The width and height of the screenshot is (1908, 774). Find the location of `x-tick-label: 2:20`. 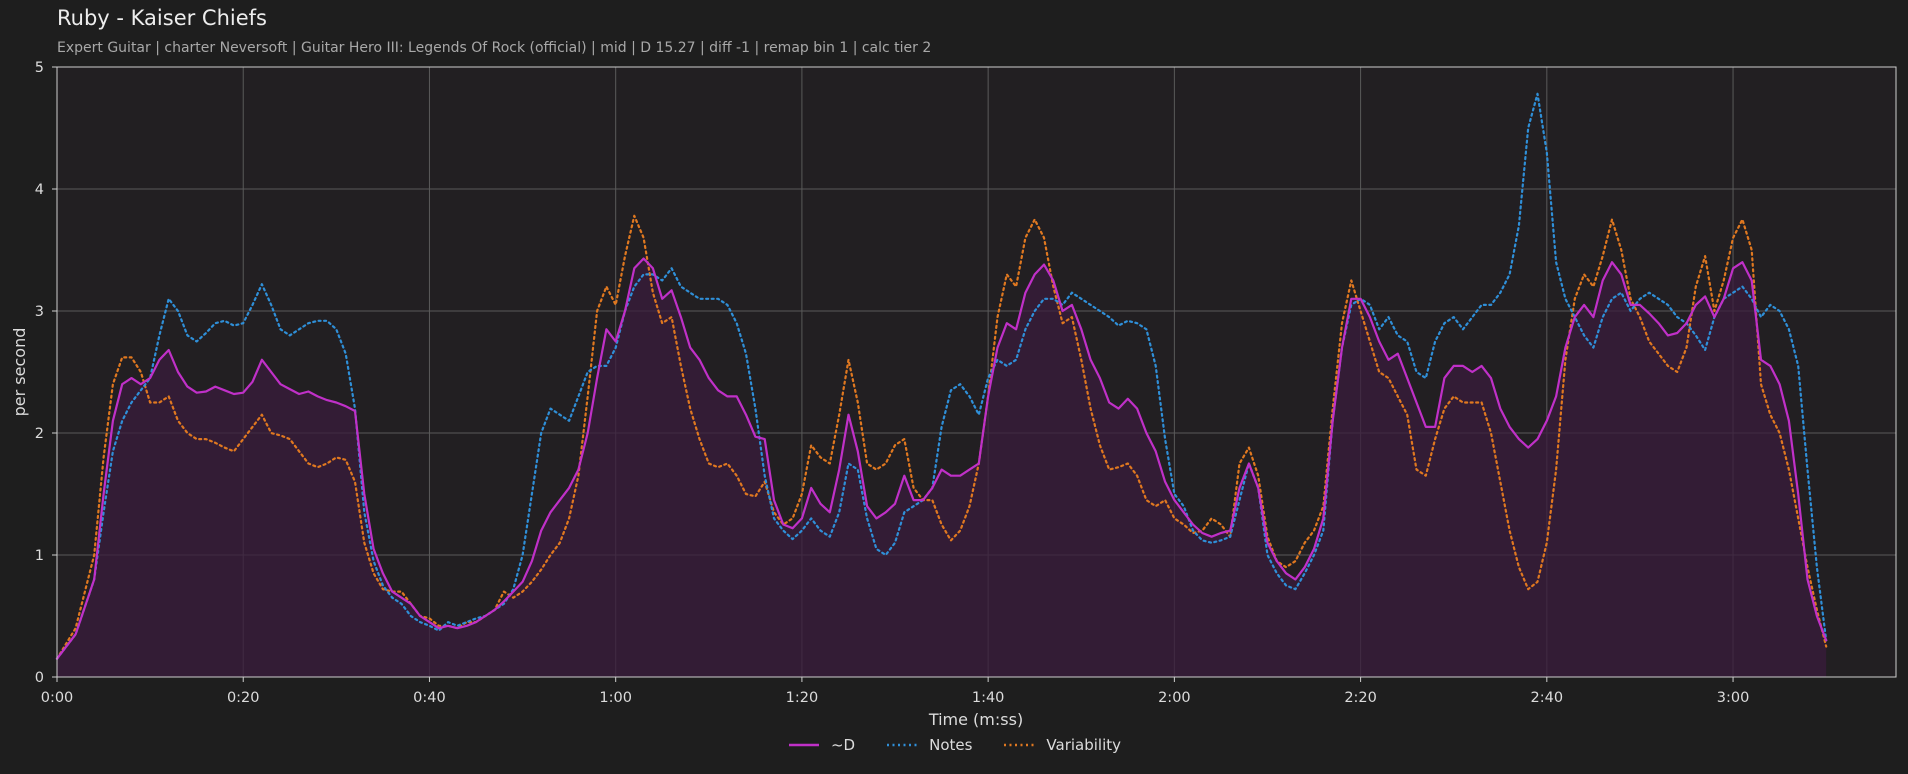

x-tick-label: 2:20 is located at coordinates (1360, 698).